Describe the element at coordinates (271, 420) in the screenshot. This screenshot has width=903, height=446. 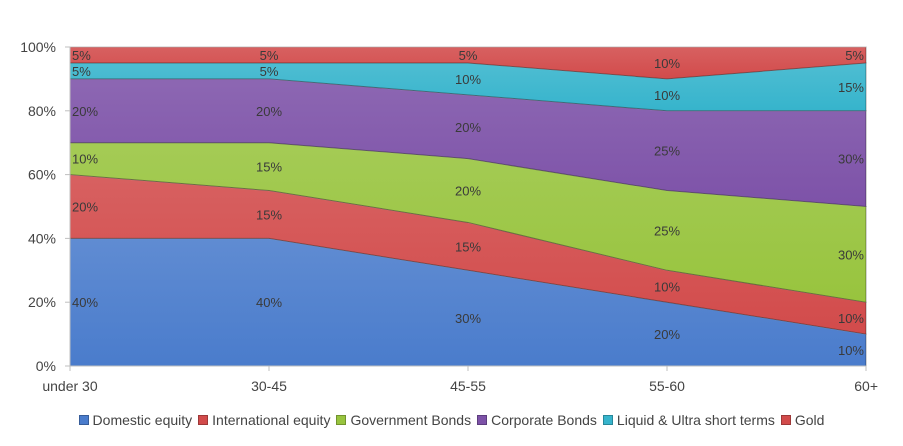
I see `legend-label: International equity` at that location.